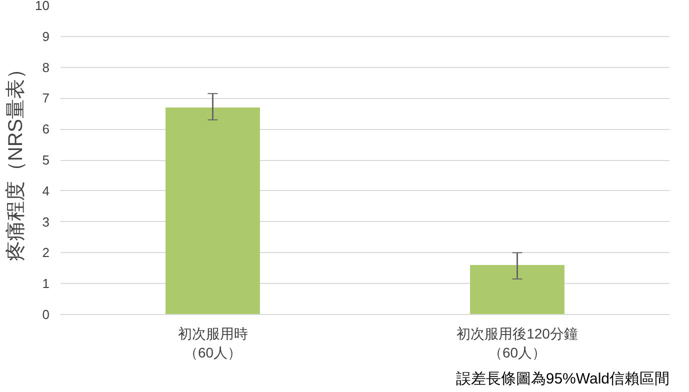 The width and height of the screenshot is (689, 392). Describe the element at coordinates (46, 222) in the screenshot. I see `y-tick-label: 3` at that location.